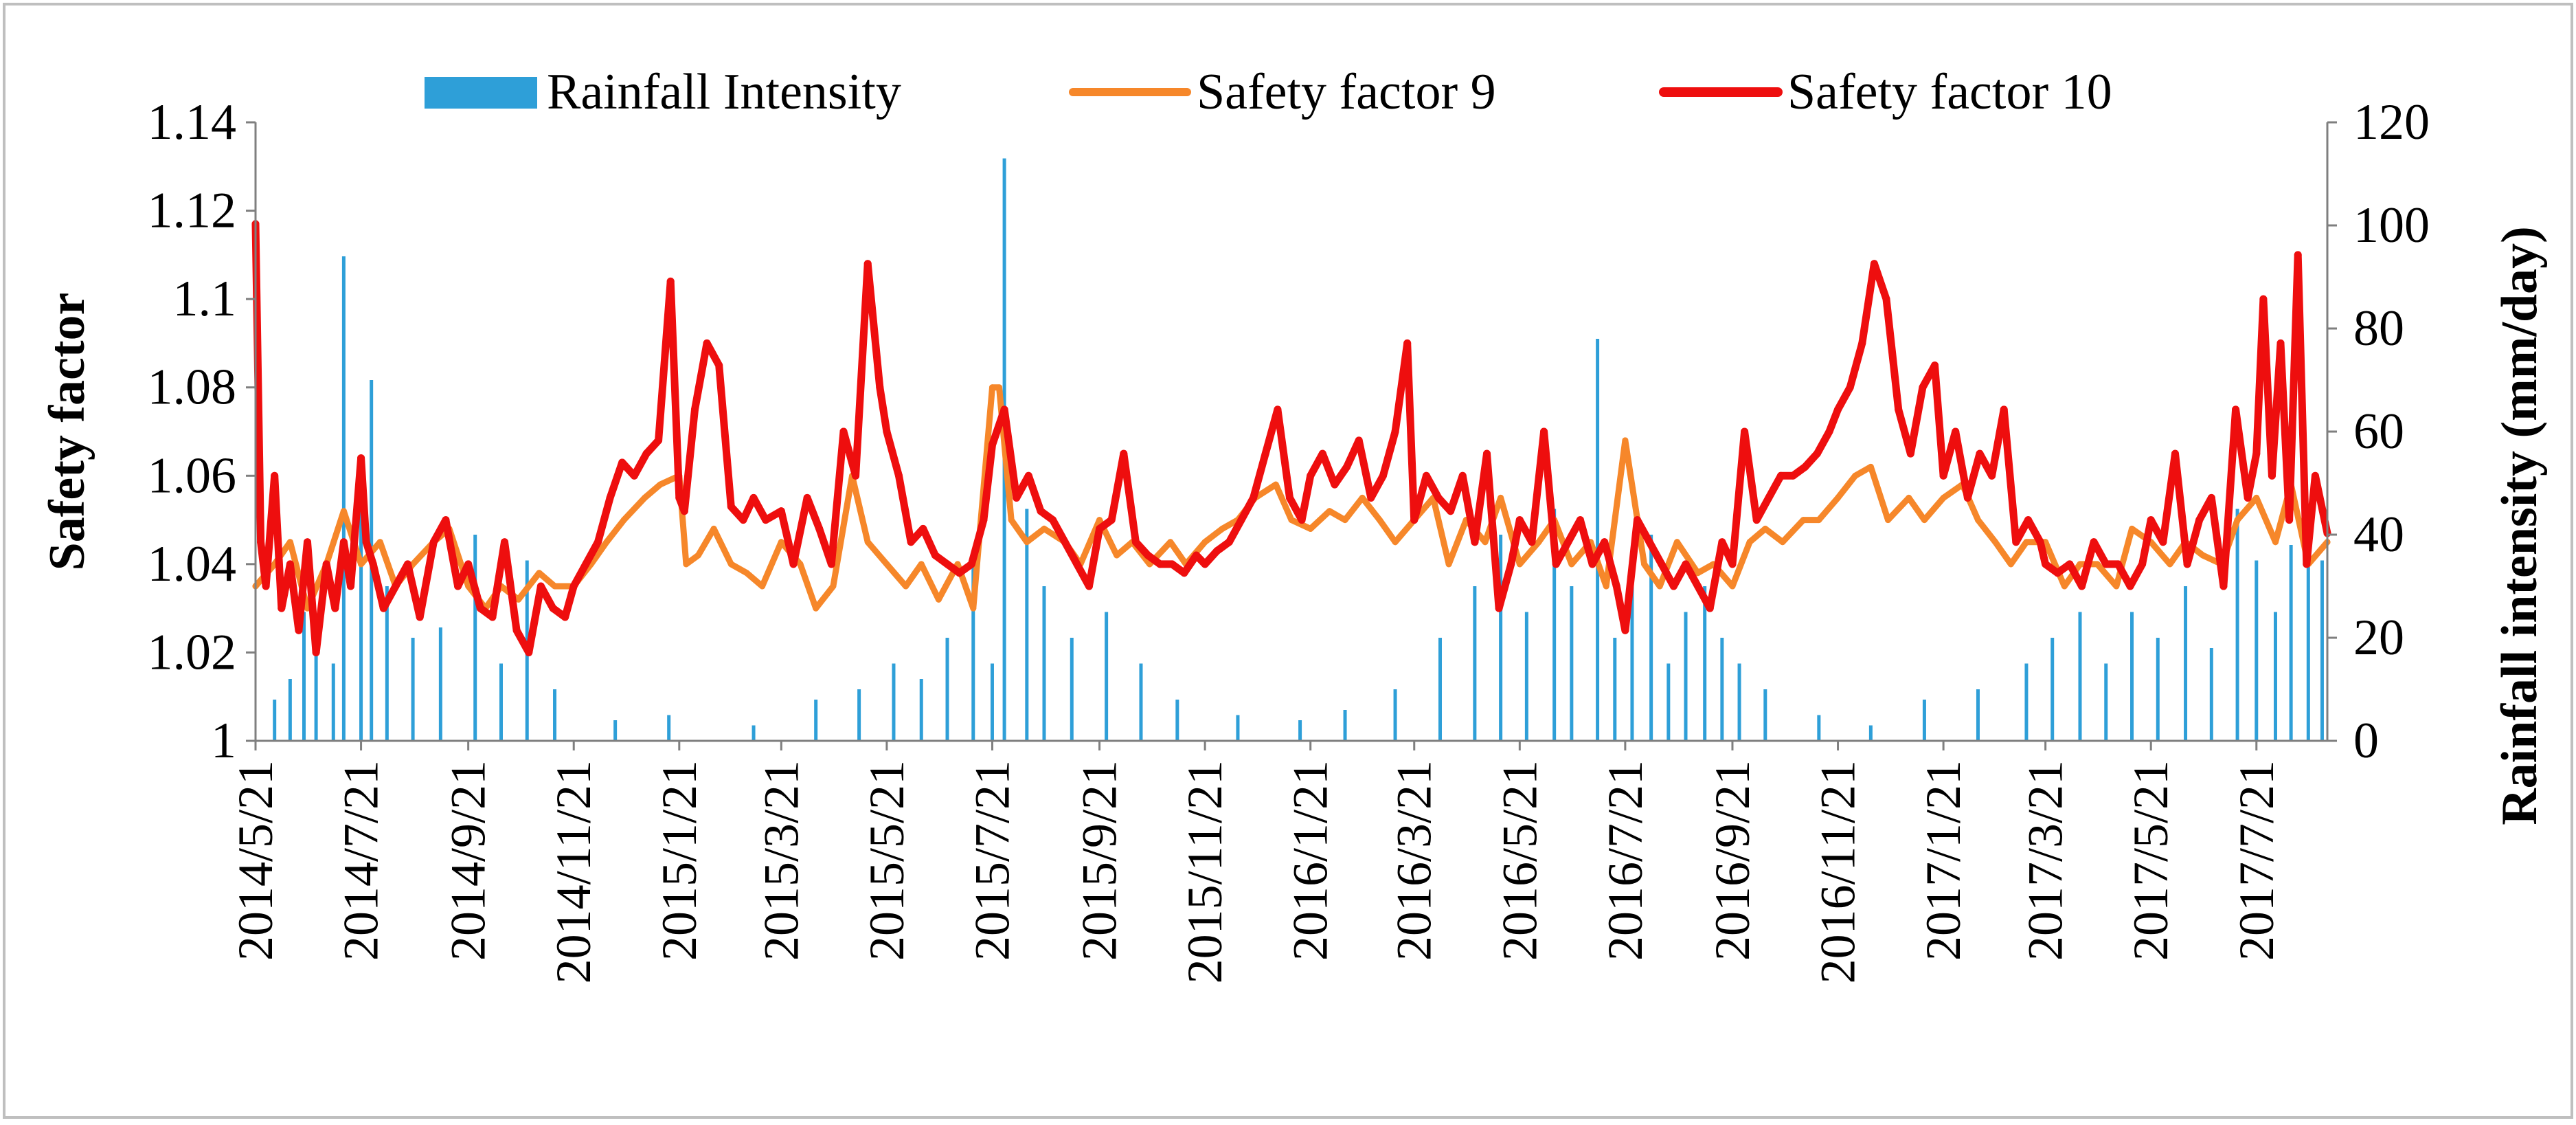 The width and height of the screenshot is (2576, 1125). What do you see at coordinates (2150, 860) in the screenshot?
I see `x-tick-label: 2017/5/21` at bounding box center [2150, 860].